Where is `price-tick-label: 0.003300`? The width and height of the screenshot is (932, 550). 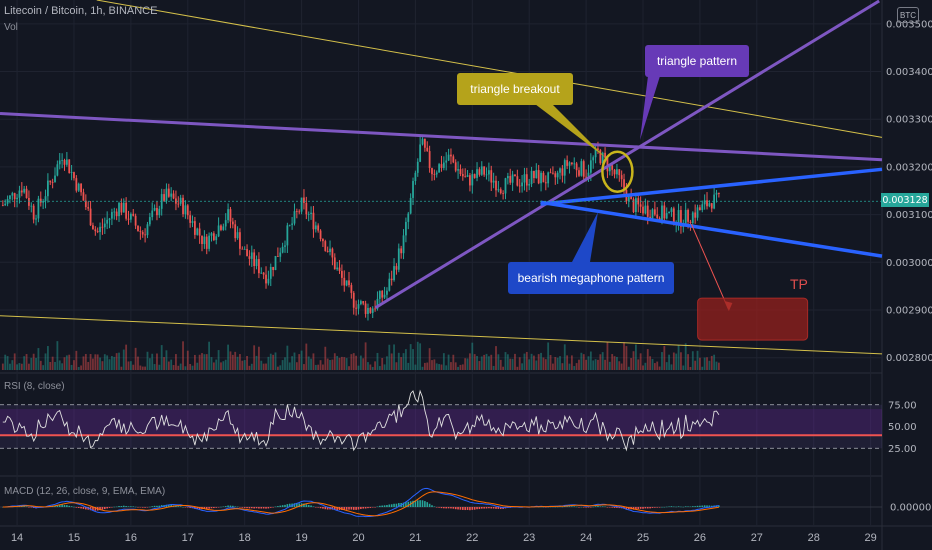 price-tick-label: 0.003300 is located at coordinates (909, 120).